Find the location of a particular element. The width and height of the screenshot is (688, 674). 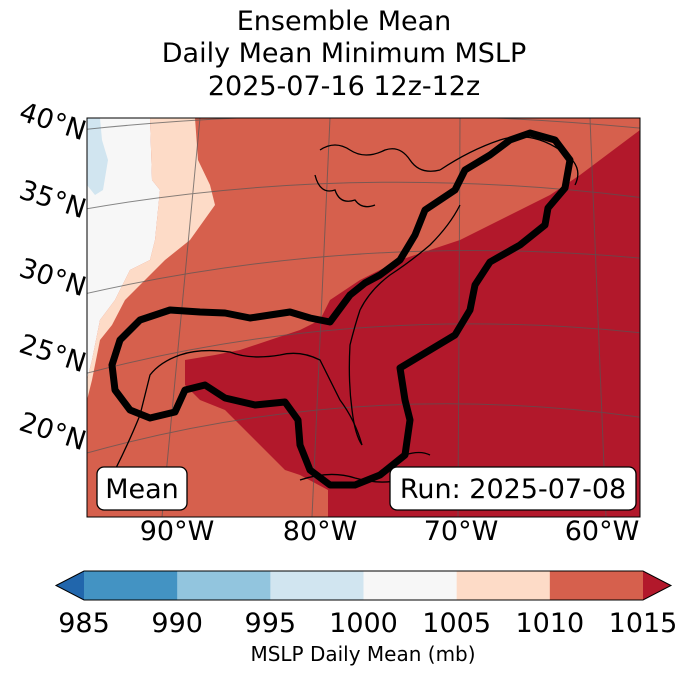

lat-label-25n: 25°N is located at coordinates (52, 354).